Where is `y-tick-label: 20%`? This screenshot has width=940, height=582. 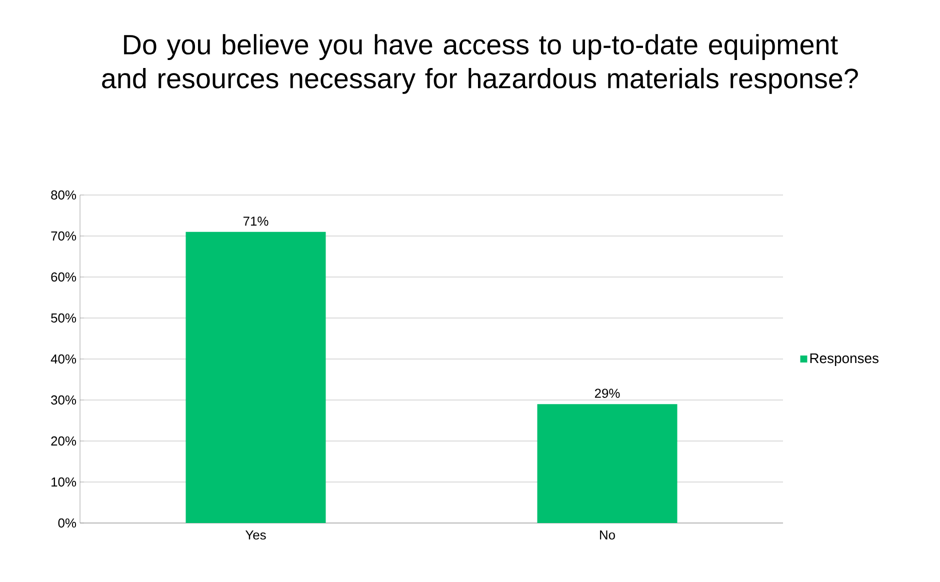
y-tick-label: 20% is located at coordinates (63, 441).